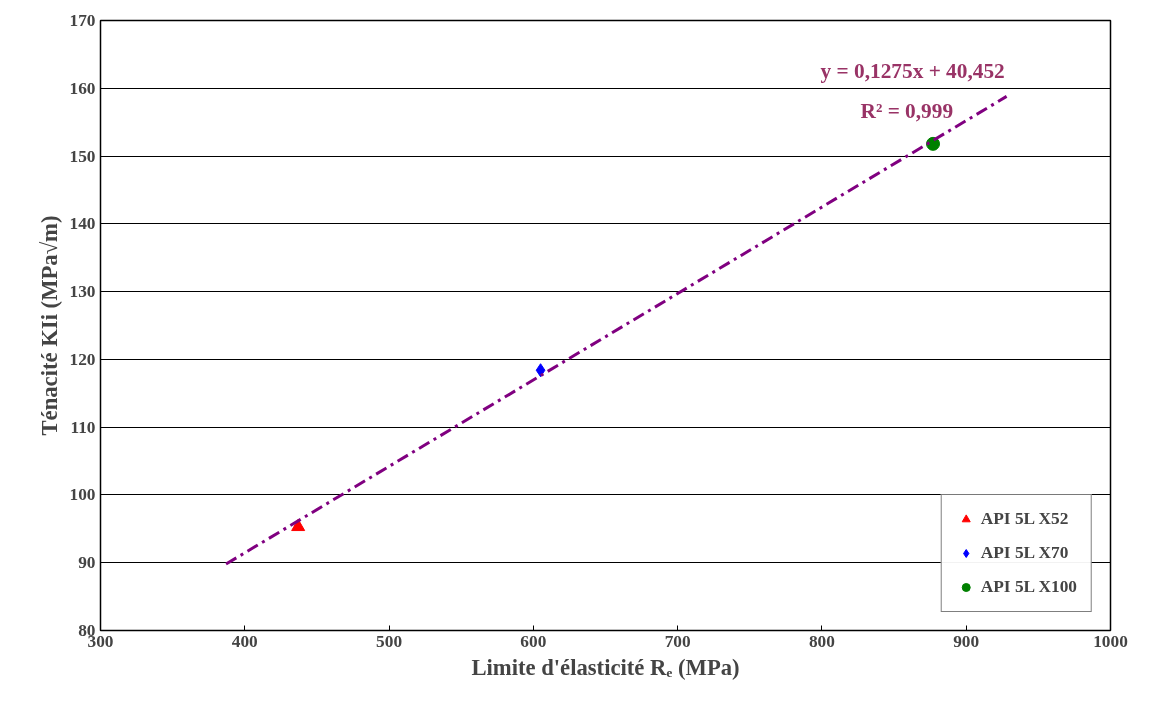  Describe the element at coordinates (82, 88) in the screenshot. I see `y-tick-label: 160` at that location.